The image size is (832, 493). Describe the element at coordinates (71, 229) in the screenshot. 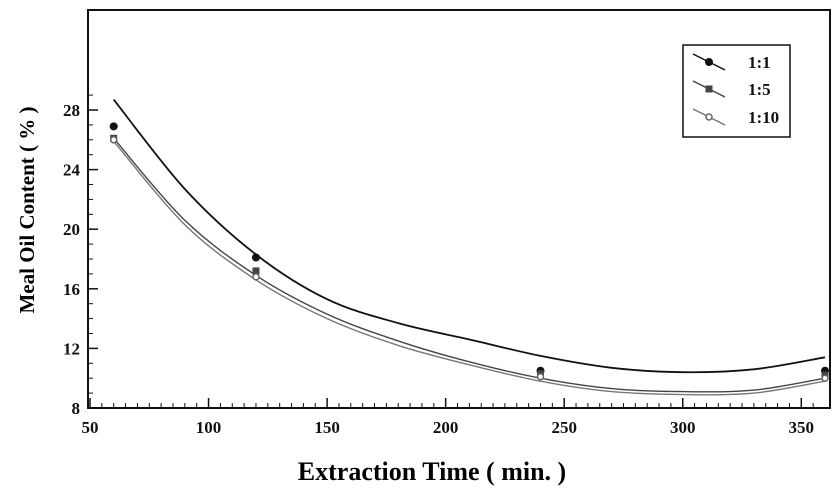

I see `y-tick-label: 20` at that location.